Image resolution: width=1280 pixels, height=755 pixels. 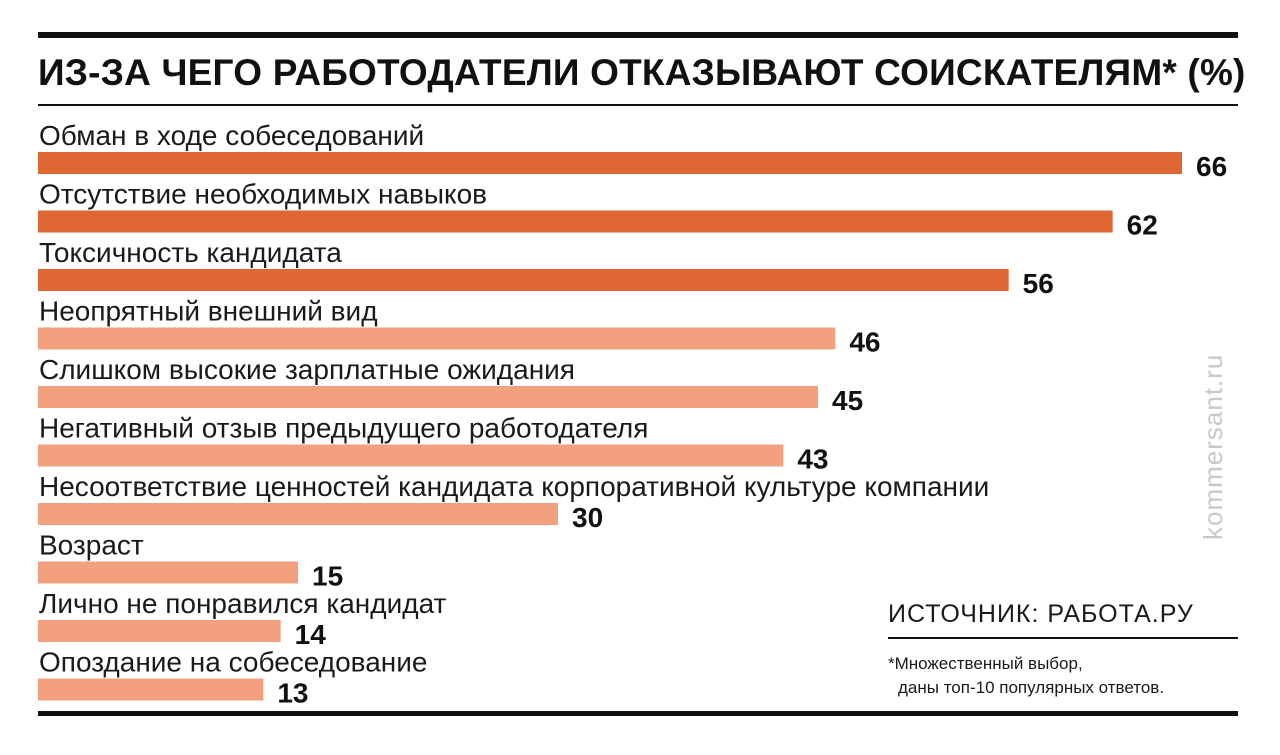 I want to click on top-rule, so click(x=638, y=35).